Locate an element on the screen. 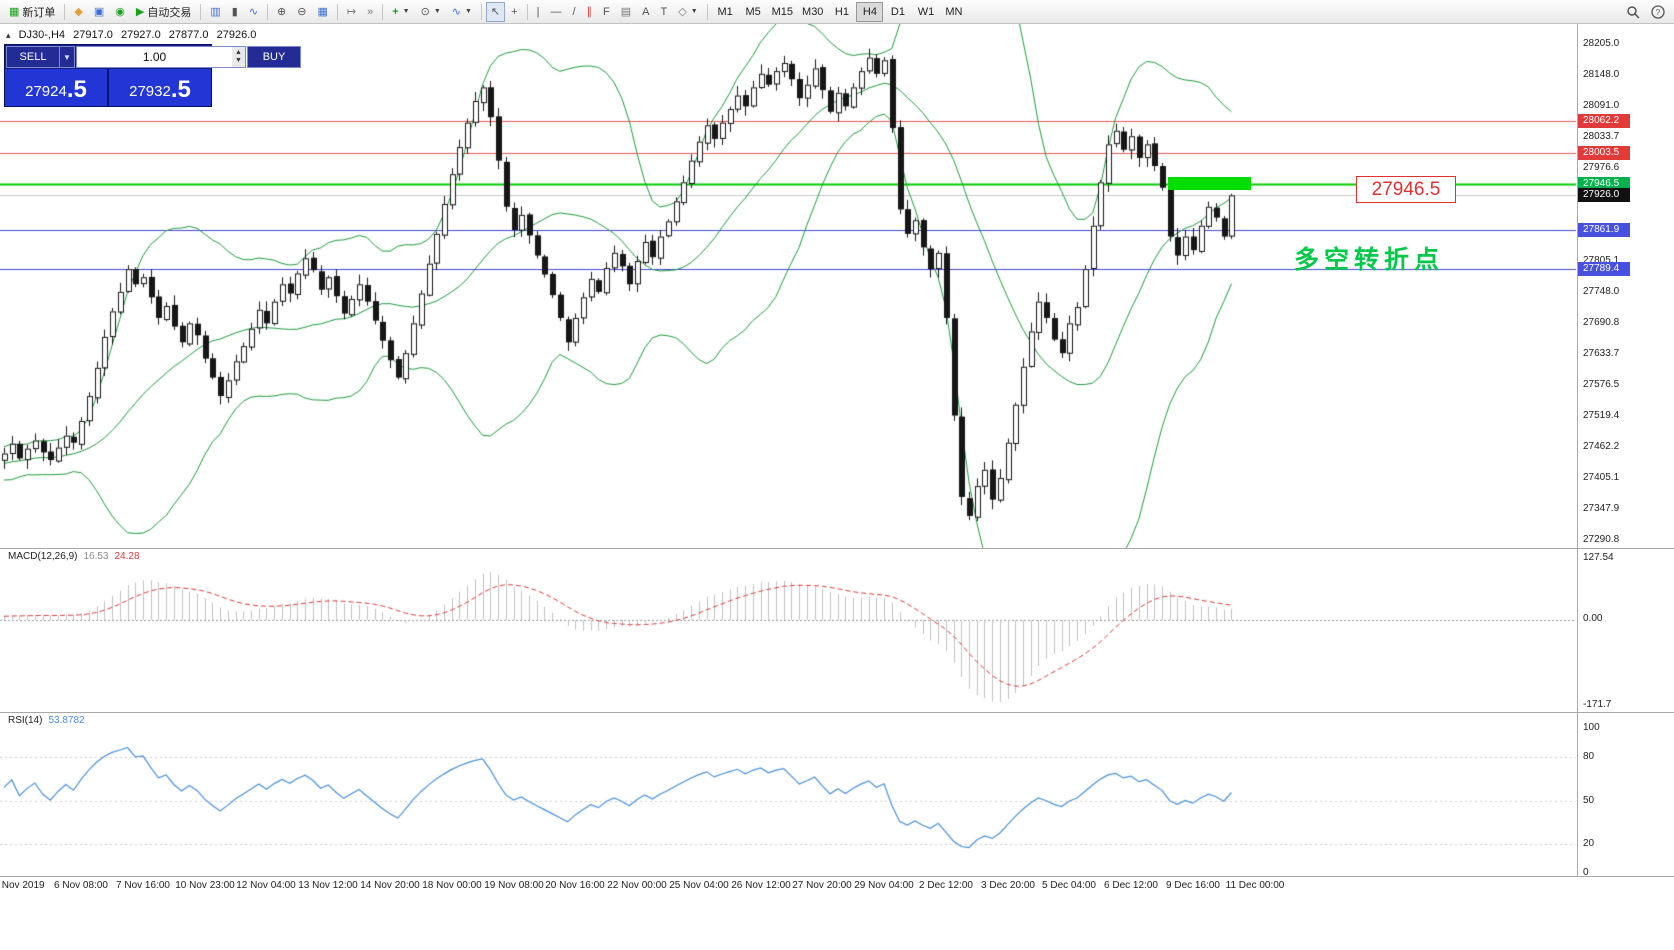 The height and width of the screenshot is (950, 1674). vertical-line-tool-button: | is located at coordinates (538, 12).